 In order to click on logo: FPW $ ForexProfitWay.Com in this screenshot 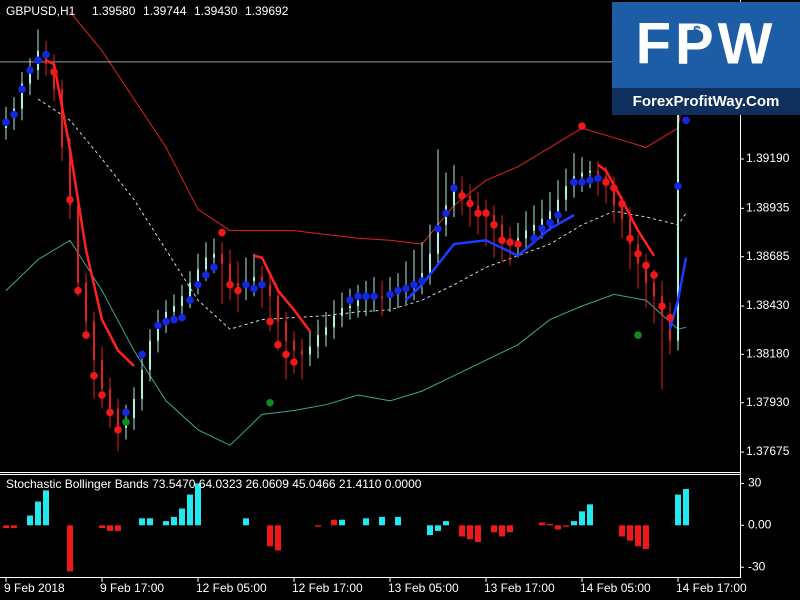, I will do `click(706, 58)`.